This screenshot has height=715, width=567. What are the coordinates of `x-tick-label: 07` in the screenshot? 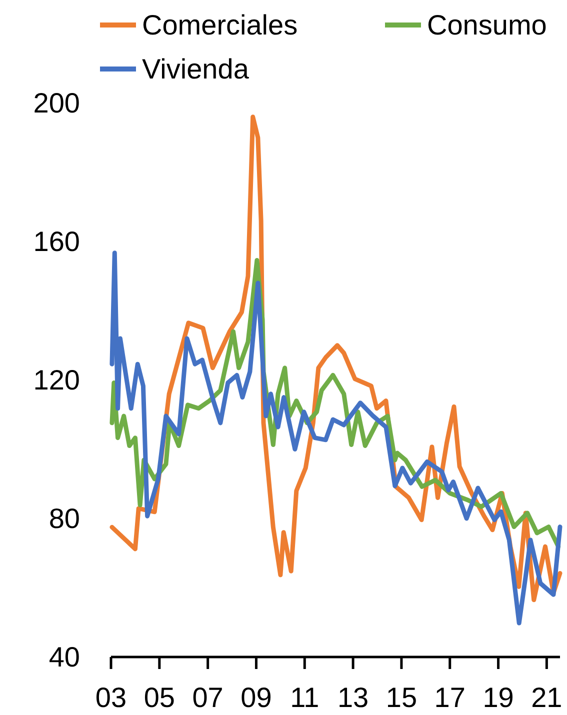 It's located at (208, 697).